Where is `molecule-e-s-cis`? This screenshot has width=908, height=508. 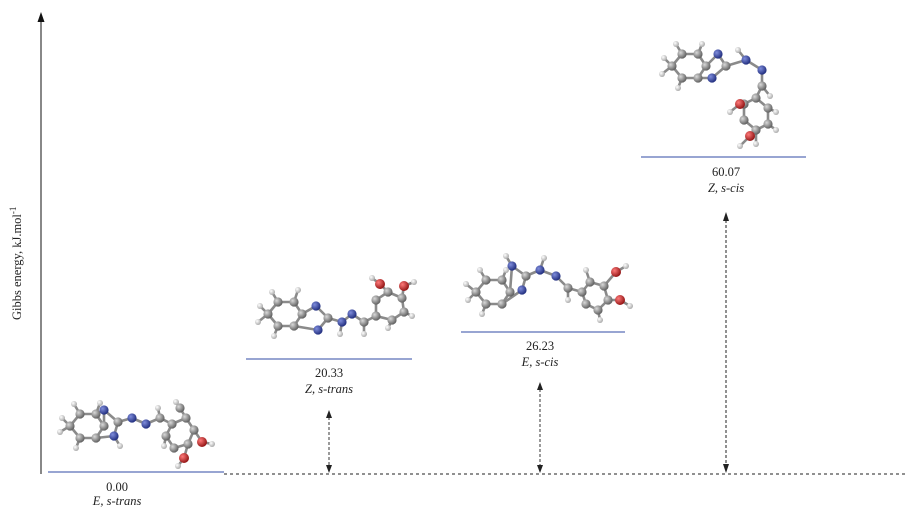
molecule-e-s-cis is located at coordinates (548, 288).